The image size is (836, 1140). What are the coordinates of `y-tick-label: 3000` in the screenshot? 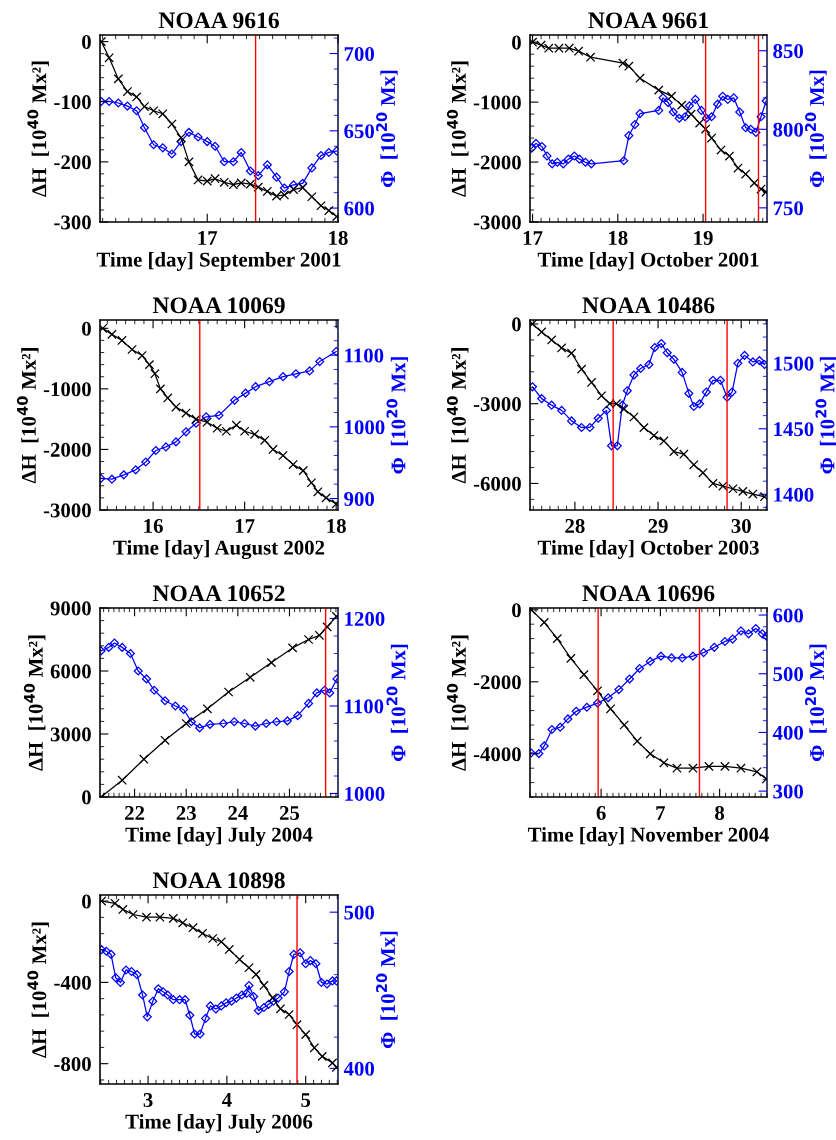 It's located at (70, 734).